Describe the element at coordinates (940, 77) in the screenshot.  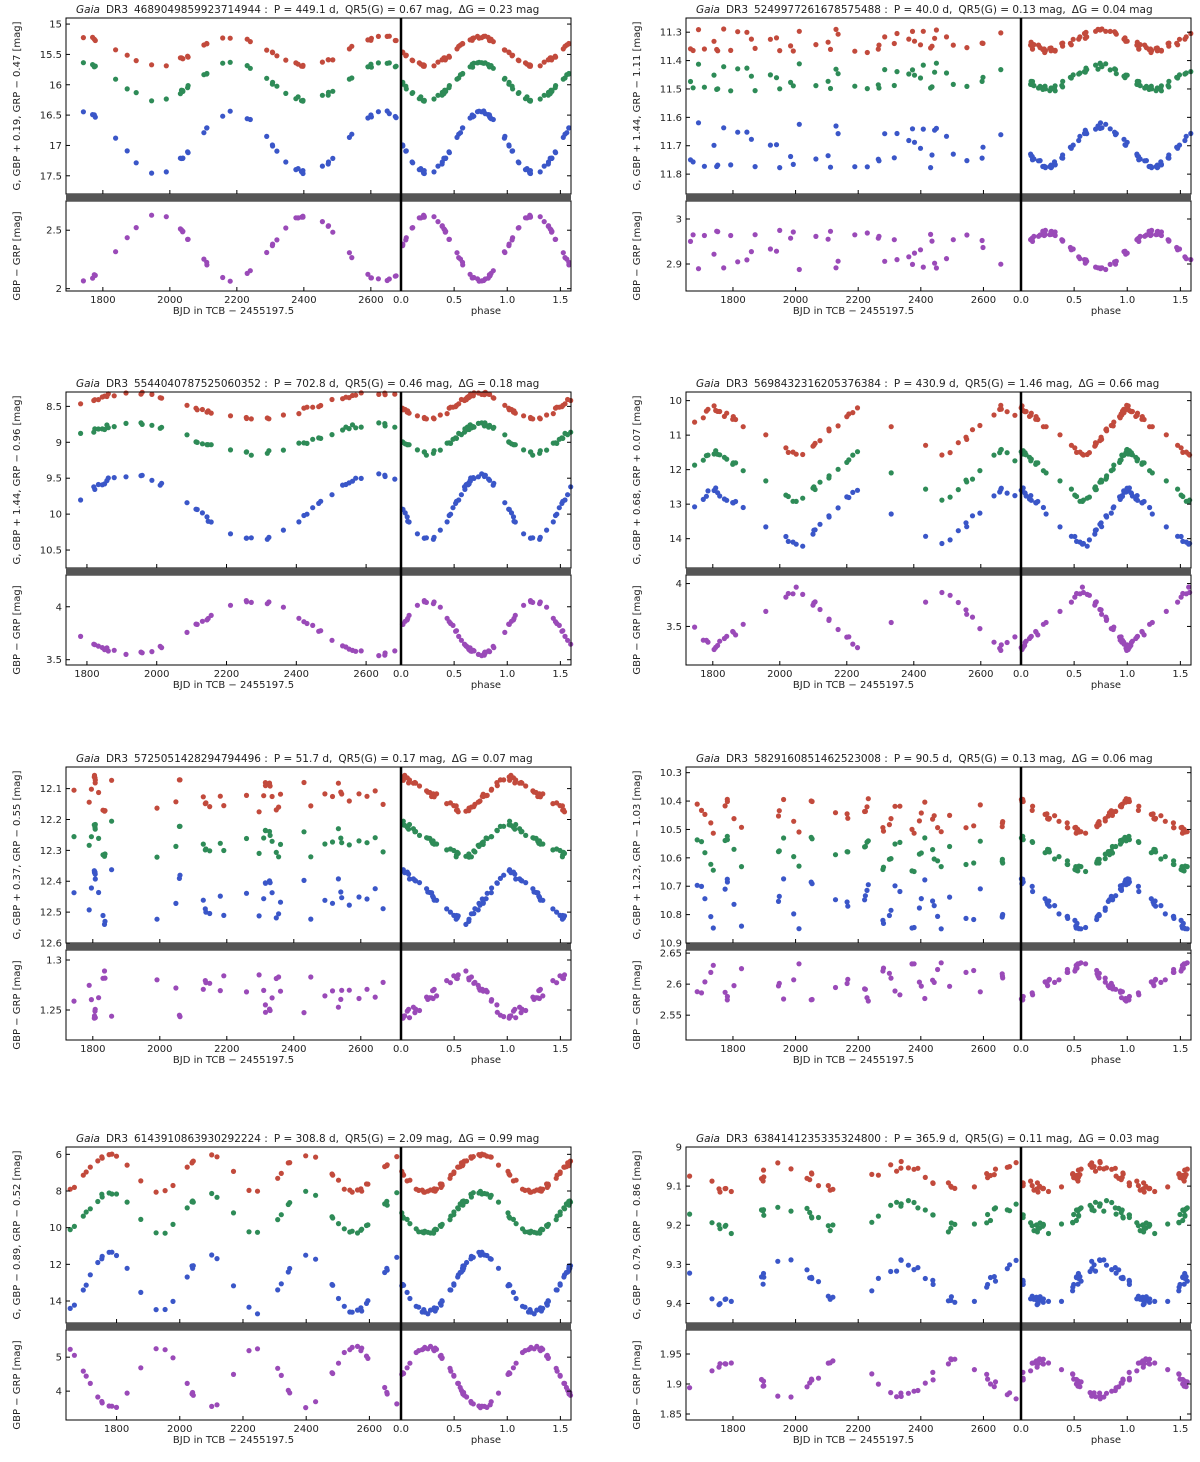
I see `series-BP` at that location.